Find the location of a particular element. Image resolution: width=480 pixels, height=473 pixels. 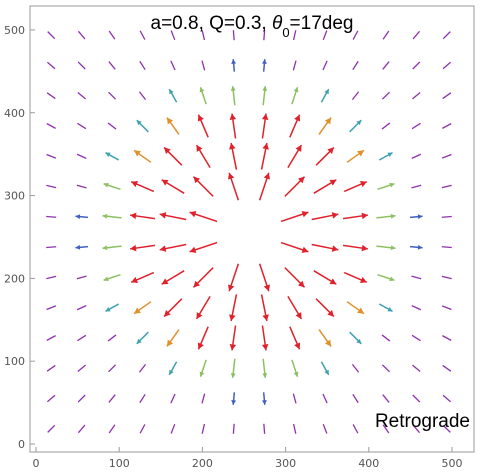

x-tick-label: 100 is located at coordinates (119, 463).